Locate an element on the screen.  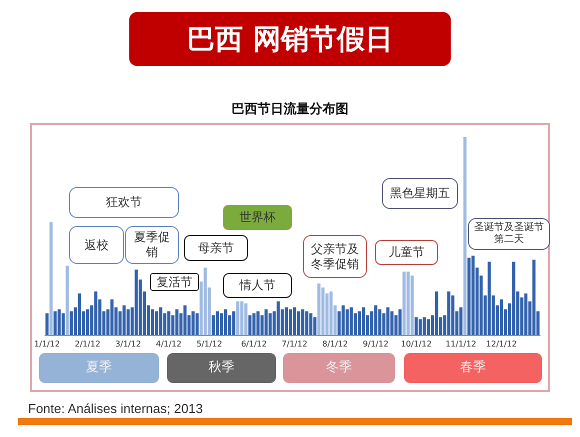
x-tick-label: 2/1/12 is located at coordinates (87, 344).